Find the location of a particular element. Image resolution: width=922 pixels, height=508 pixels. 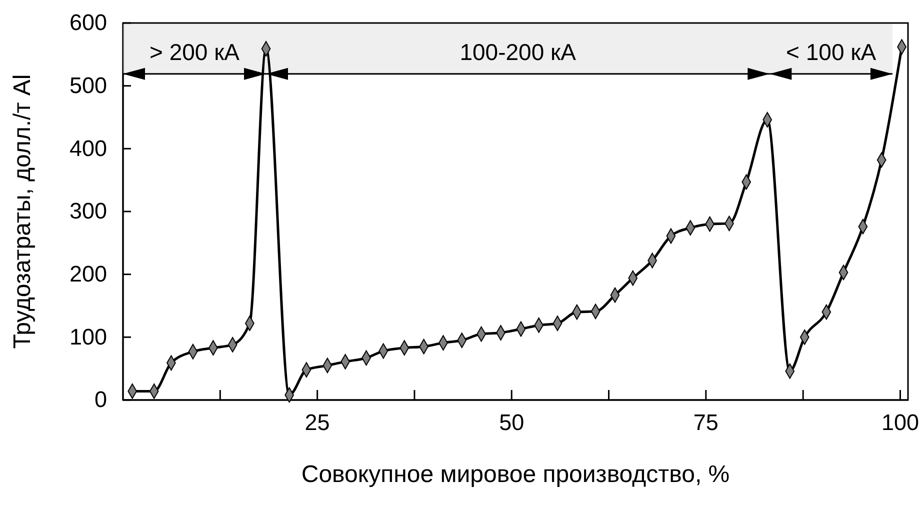

y-tick-label: 100 is located at coordinates (88, 337).